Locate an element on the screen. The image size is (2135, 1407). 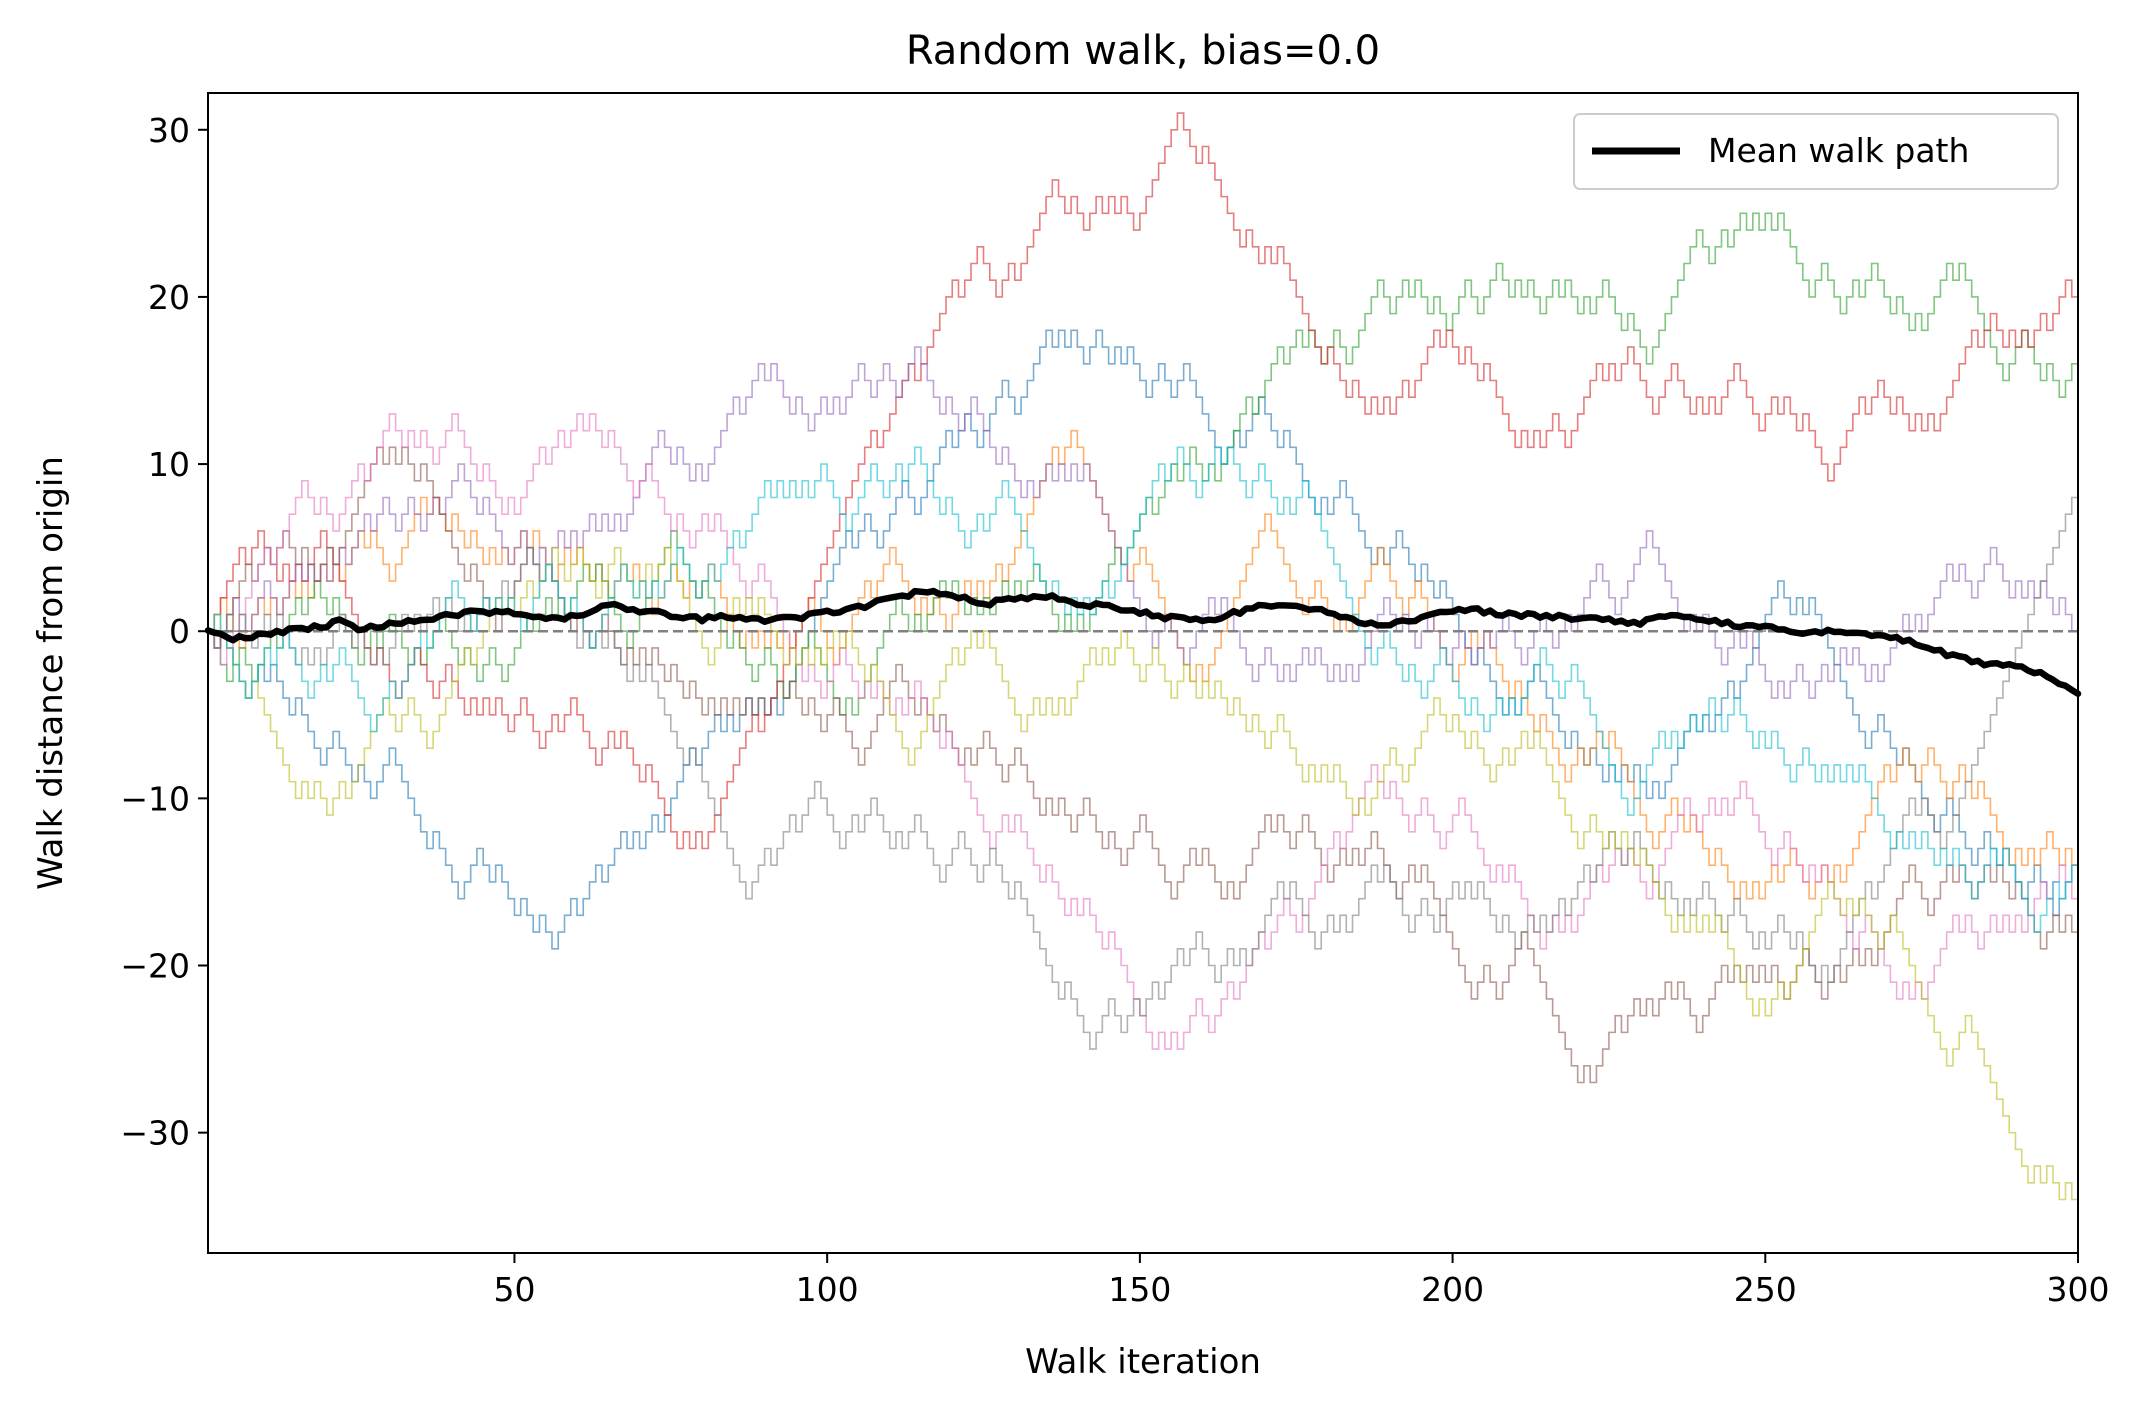
legend-box is located at coordinates (1816, 151).